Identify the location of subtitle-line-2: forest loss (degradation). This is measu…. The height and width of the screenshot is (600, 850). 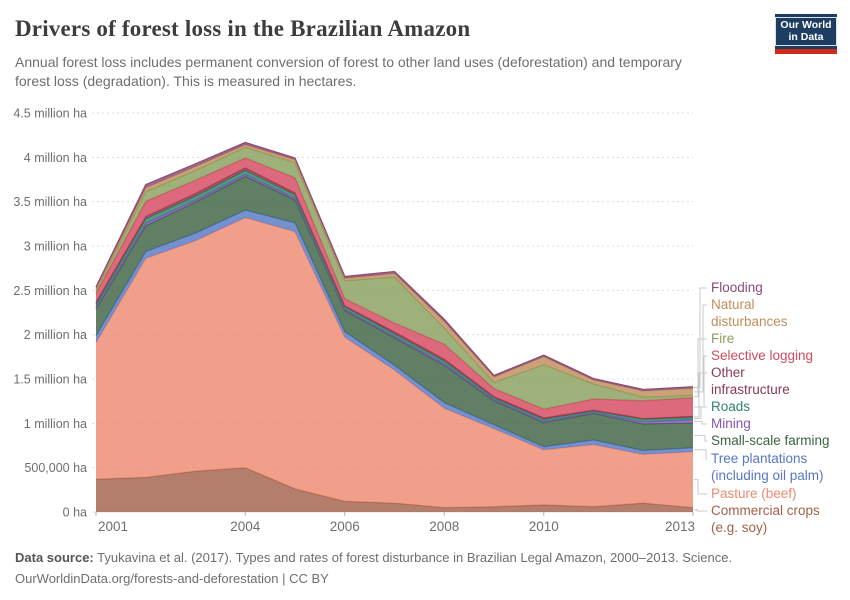
(186, 81).